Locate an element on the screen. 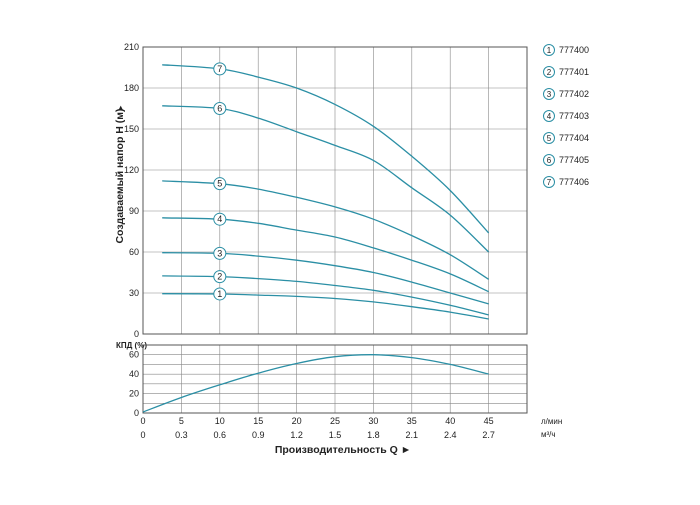 Image resolution: width=700 pixels, height=505 pixels. x-unit-secondary: м³/ч is located at coordinates (548, 434).